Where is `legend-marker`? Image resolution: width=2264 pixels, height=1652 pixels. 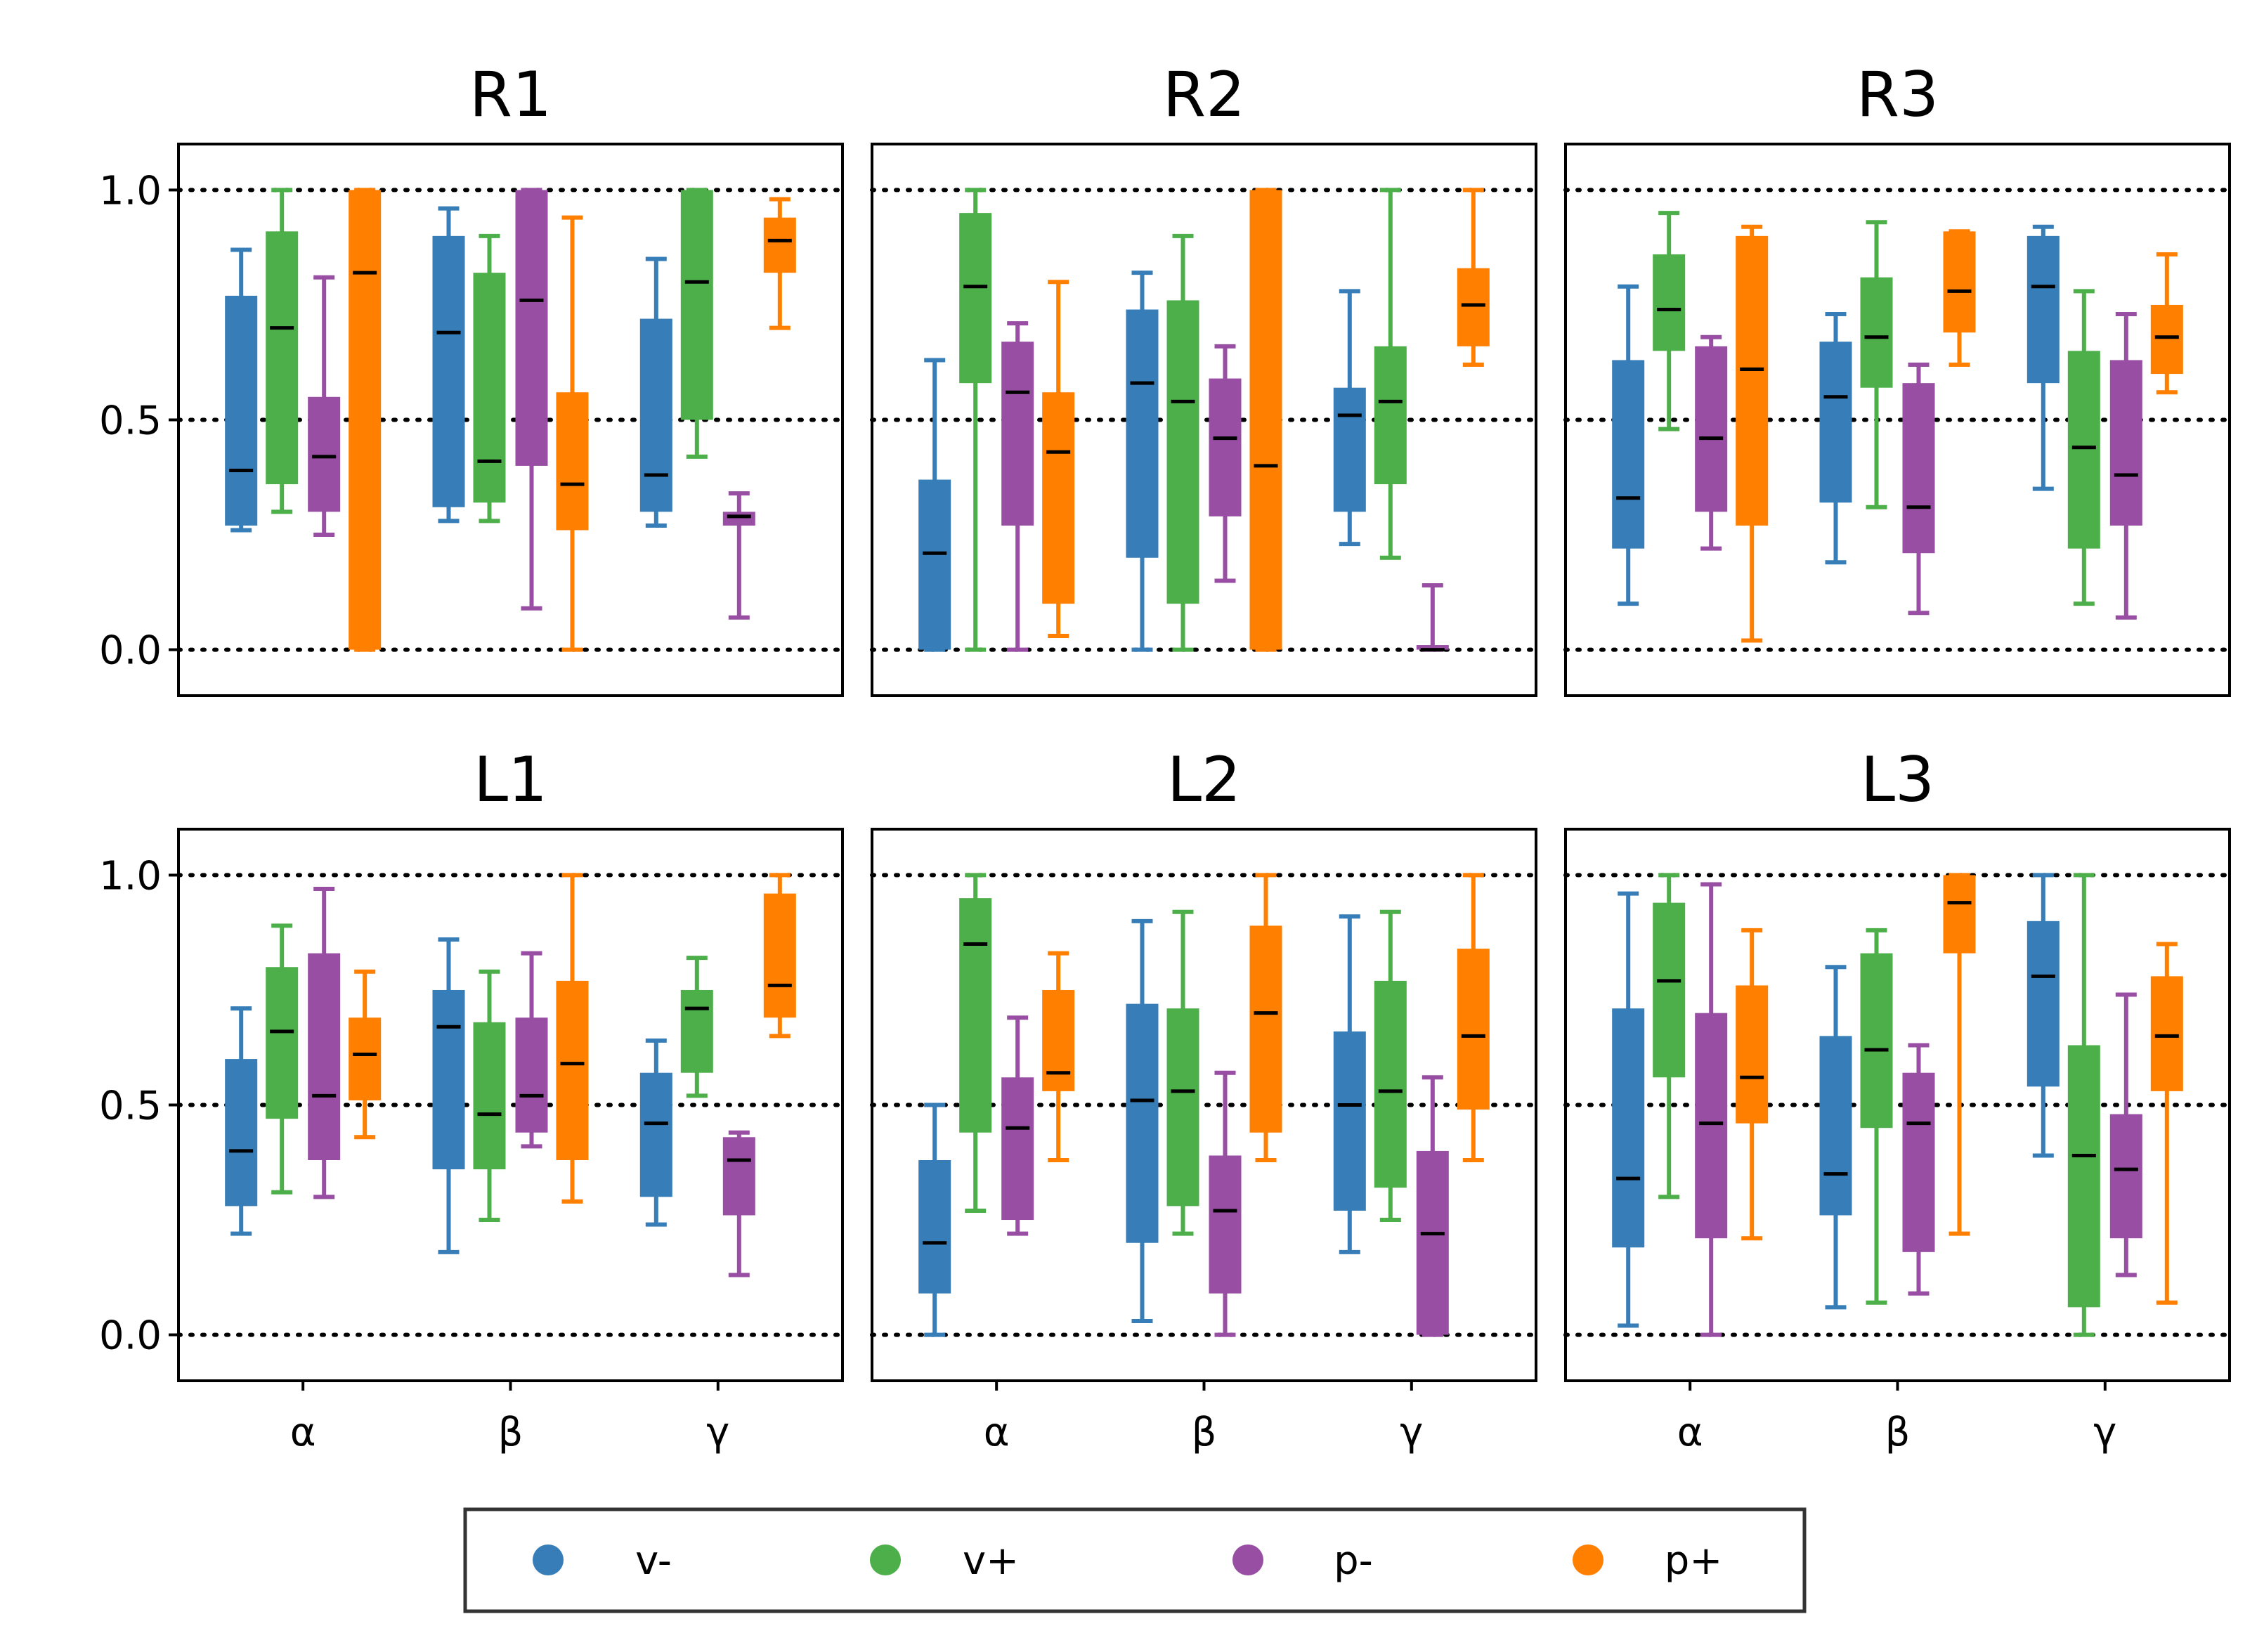 legend-marker is located at coordinates (1247, 1559).